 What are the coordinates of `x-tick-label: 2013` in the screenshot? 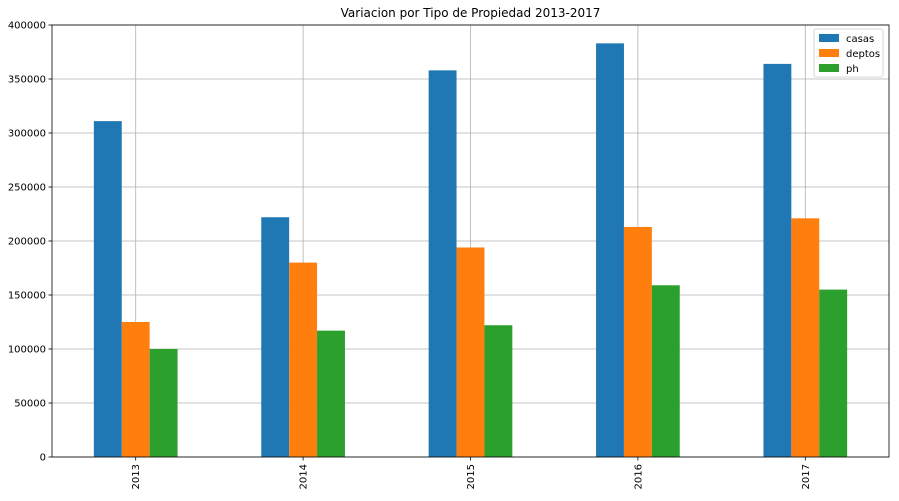 It's located at (136, 476).